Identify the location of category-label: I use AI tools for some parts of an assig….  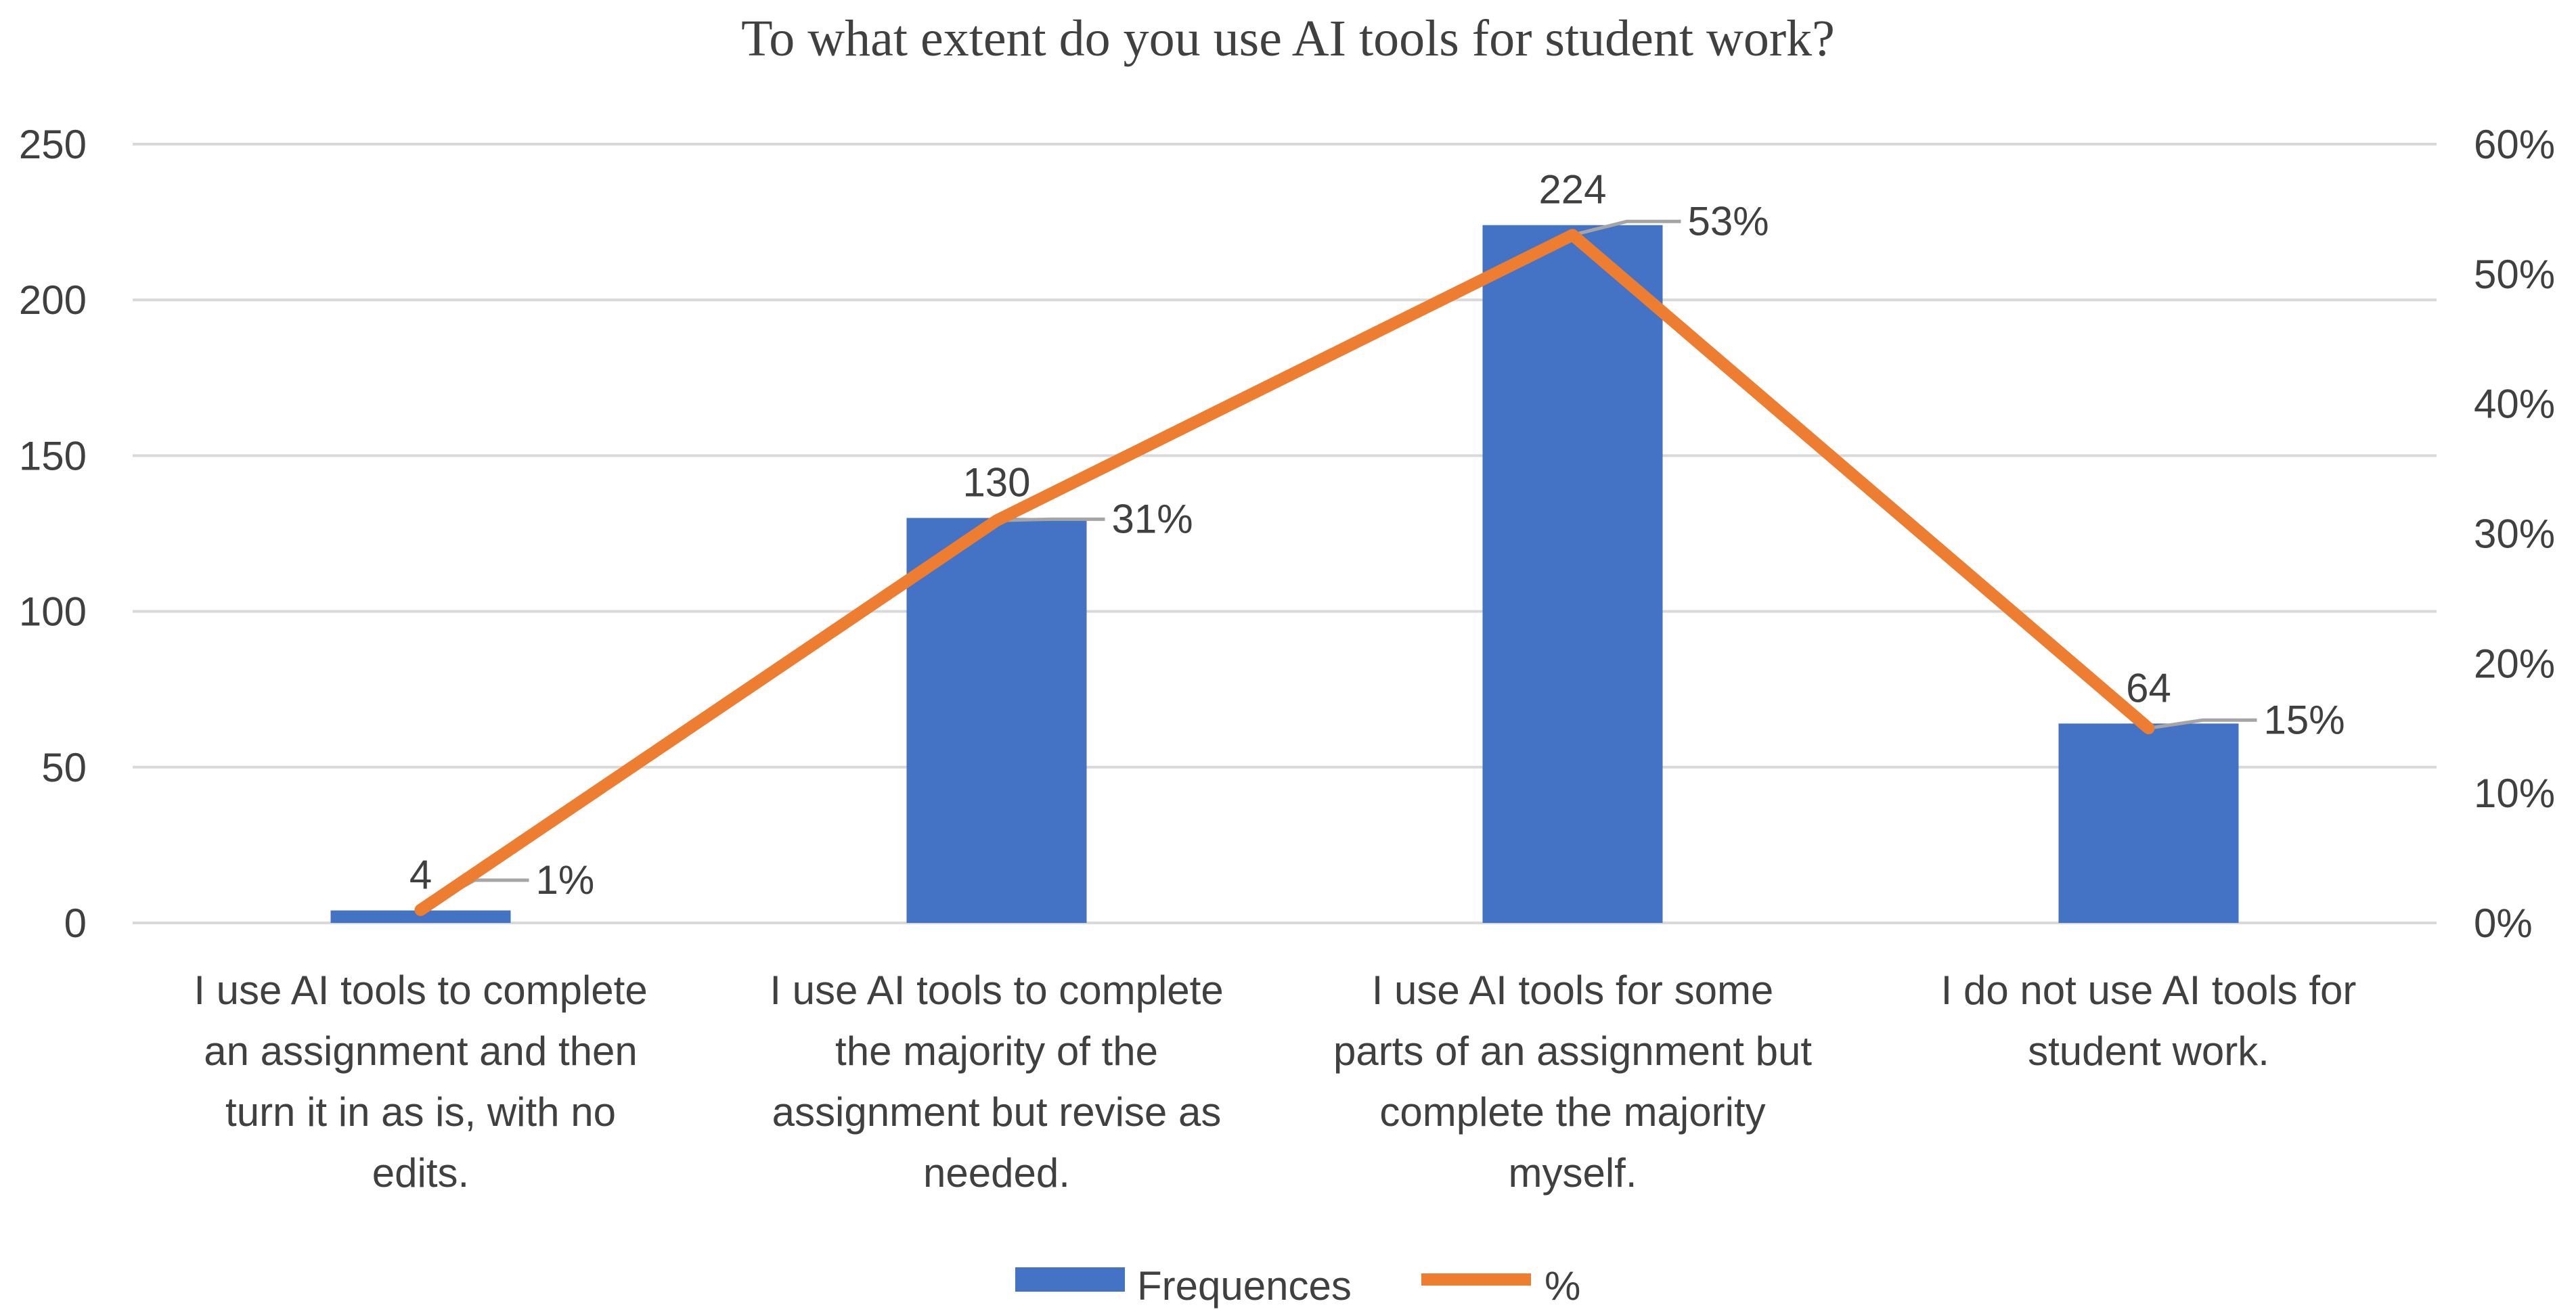
(1572, 1082).